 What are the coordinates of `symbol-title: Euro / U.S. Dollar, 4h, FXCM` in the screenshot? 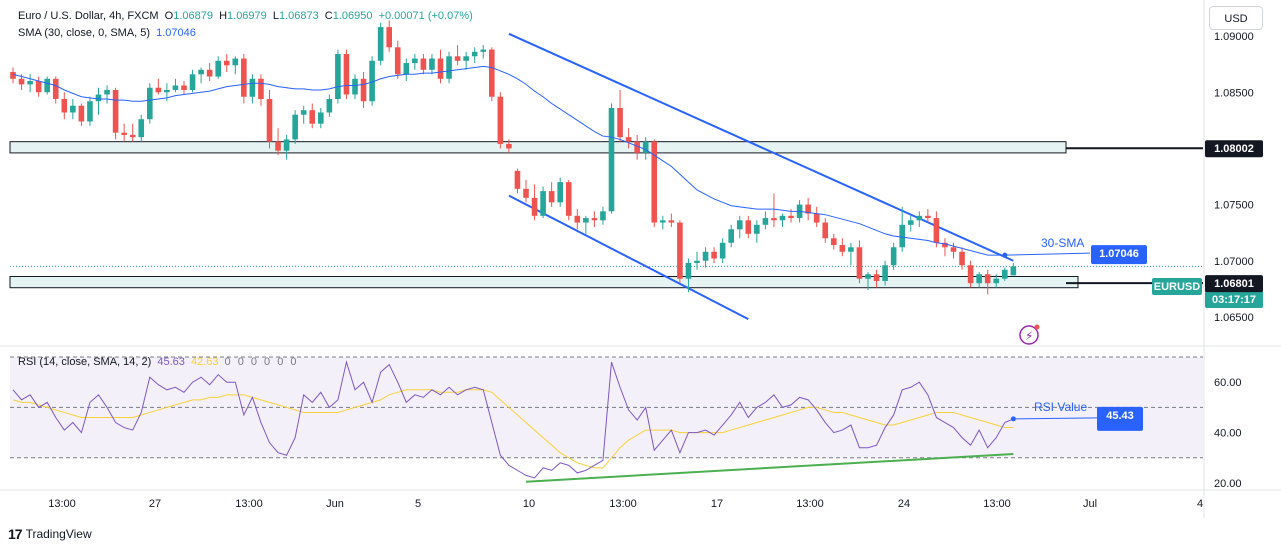 It's located at (88, 16).